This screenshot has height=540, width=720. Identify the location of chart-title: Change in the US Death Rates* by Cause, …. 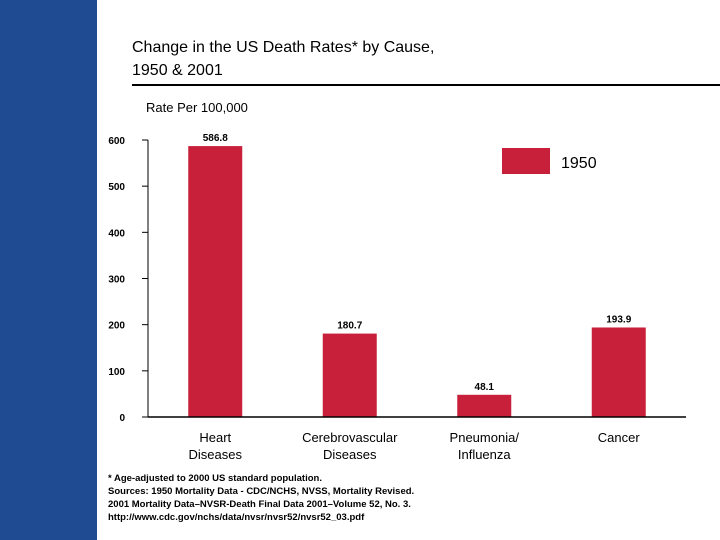
(283, 59).